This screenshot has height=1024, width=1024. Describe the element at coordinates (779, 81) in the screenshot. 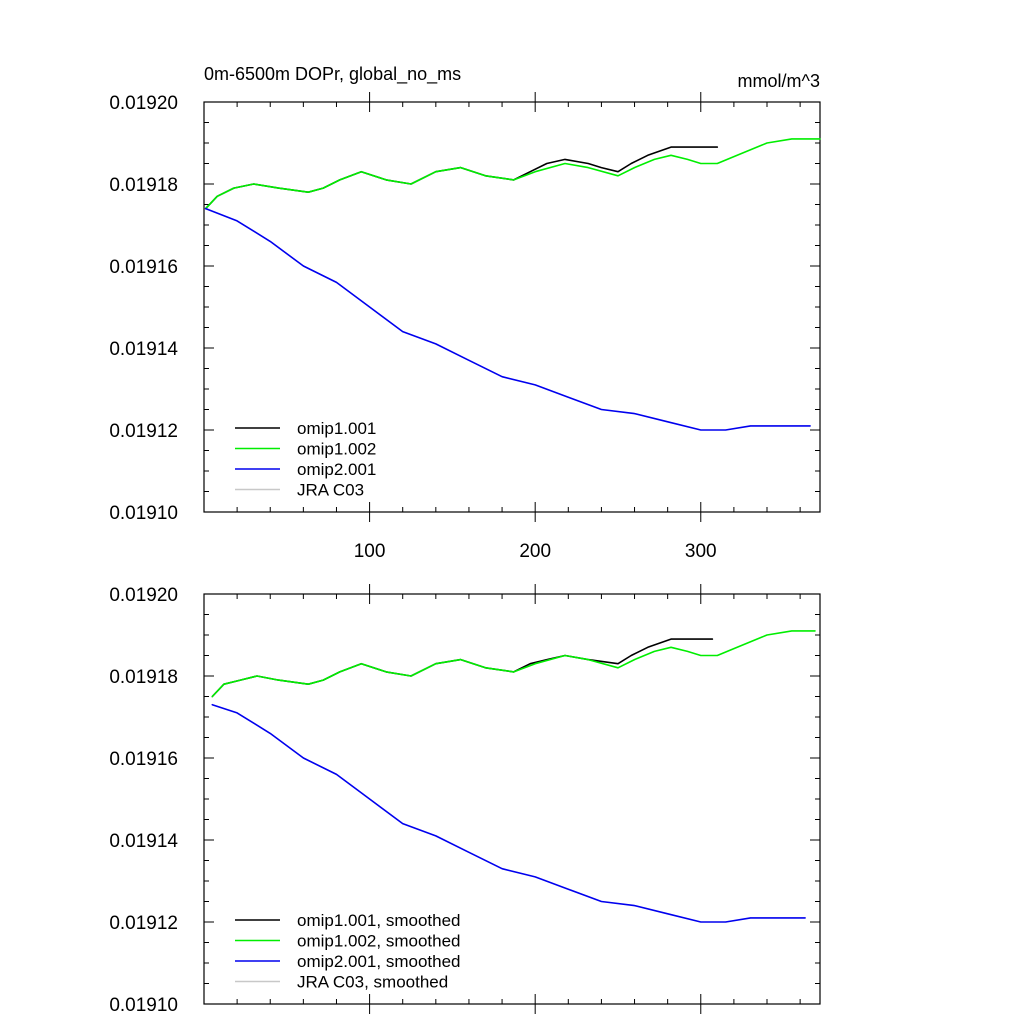

I see `units-label: mmol/m^3` at that location.